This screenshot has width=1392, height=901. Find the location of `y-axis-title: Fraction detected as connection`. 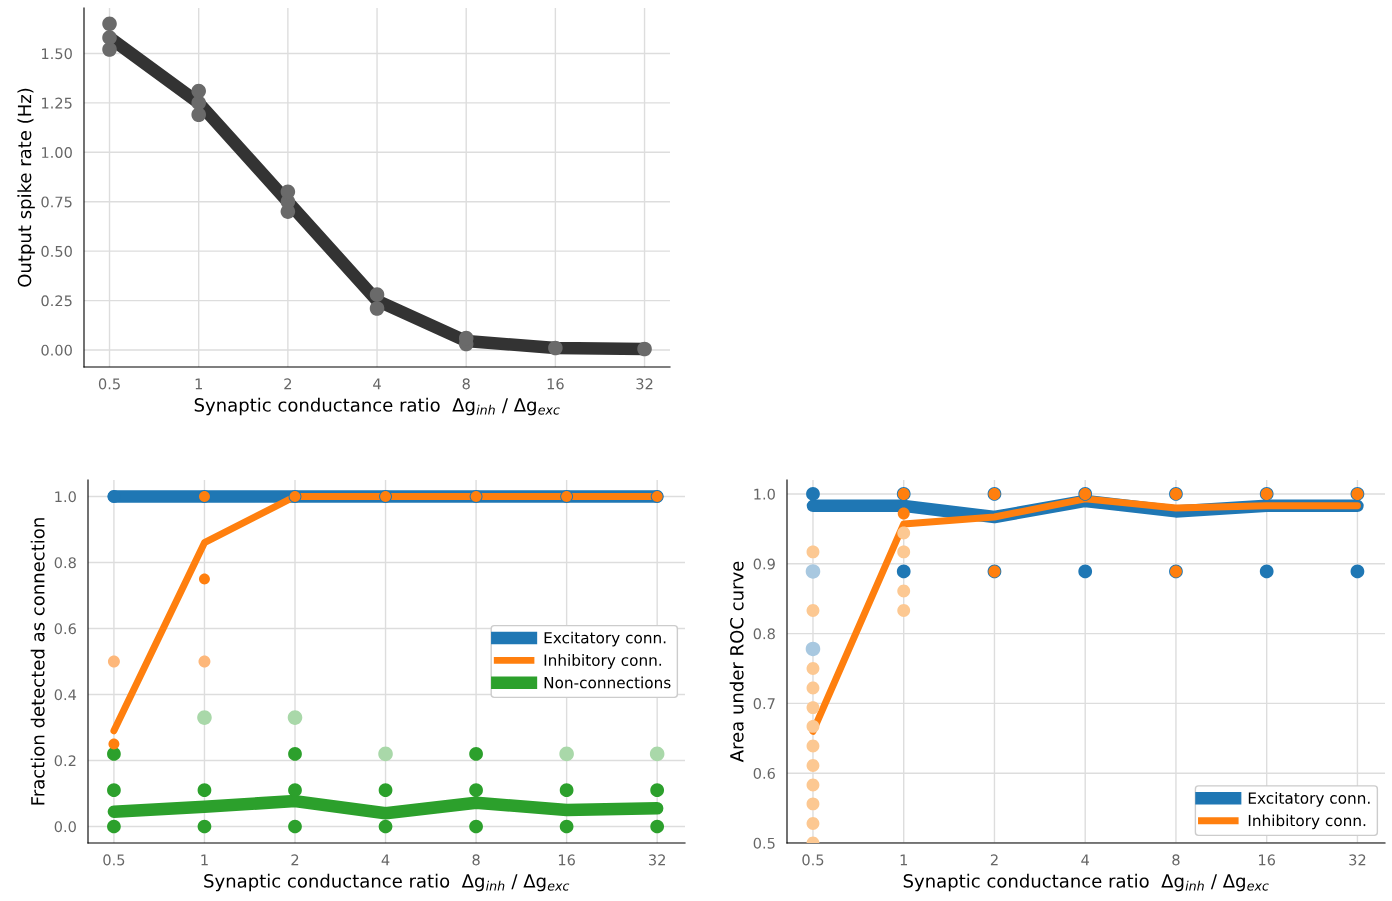

y-axis-title: Fraction detected as connection is located at coordinates (37, 661).